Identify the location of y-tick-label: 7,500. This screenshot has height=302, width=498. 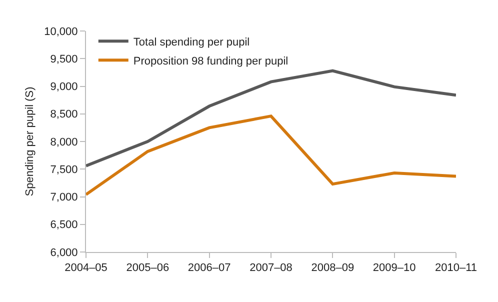
(64, 170).